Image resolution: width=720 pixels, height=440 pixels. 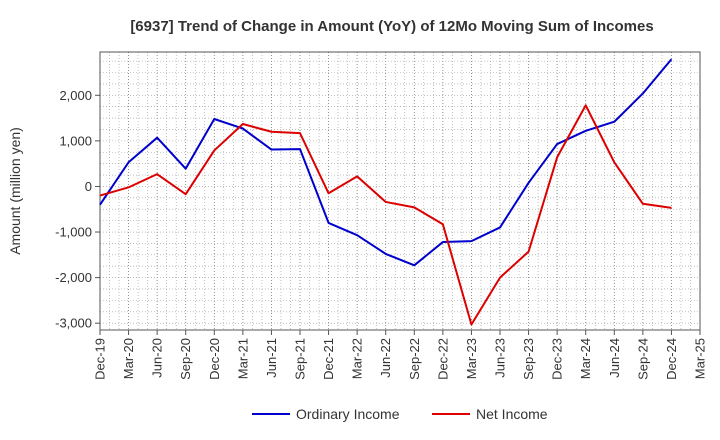 I want to click on x-tick-label: Sep-20, so click(x=185, y=359).